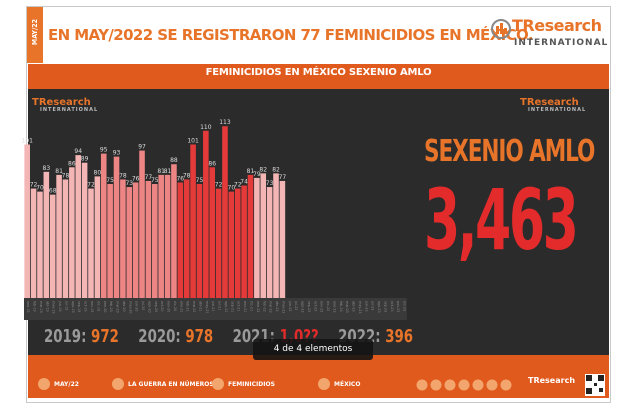 The image size is (627, 409). I want to click on x-tick-label: jun-21, so click(213, 305).